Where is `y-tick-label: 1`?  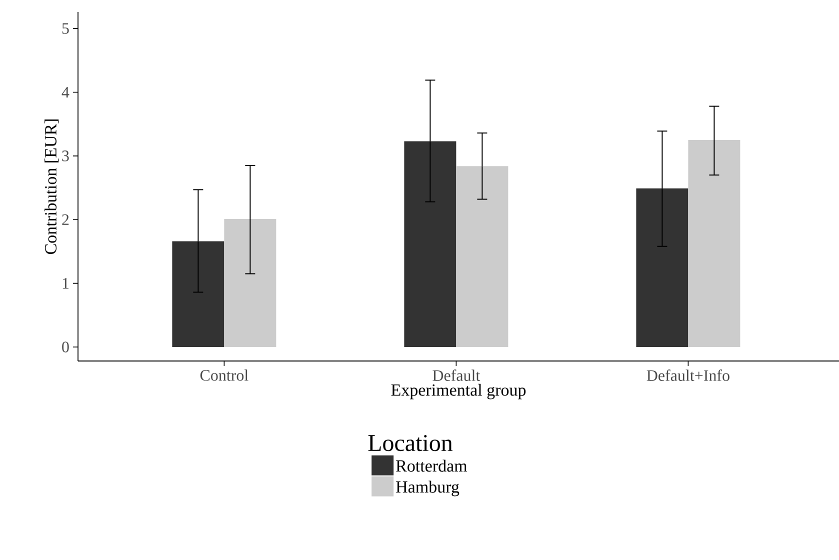
y-tick-label: 1 is located at coordinates (65, 283).